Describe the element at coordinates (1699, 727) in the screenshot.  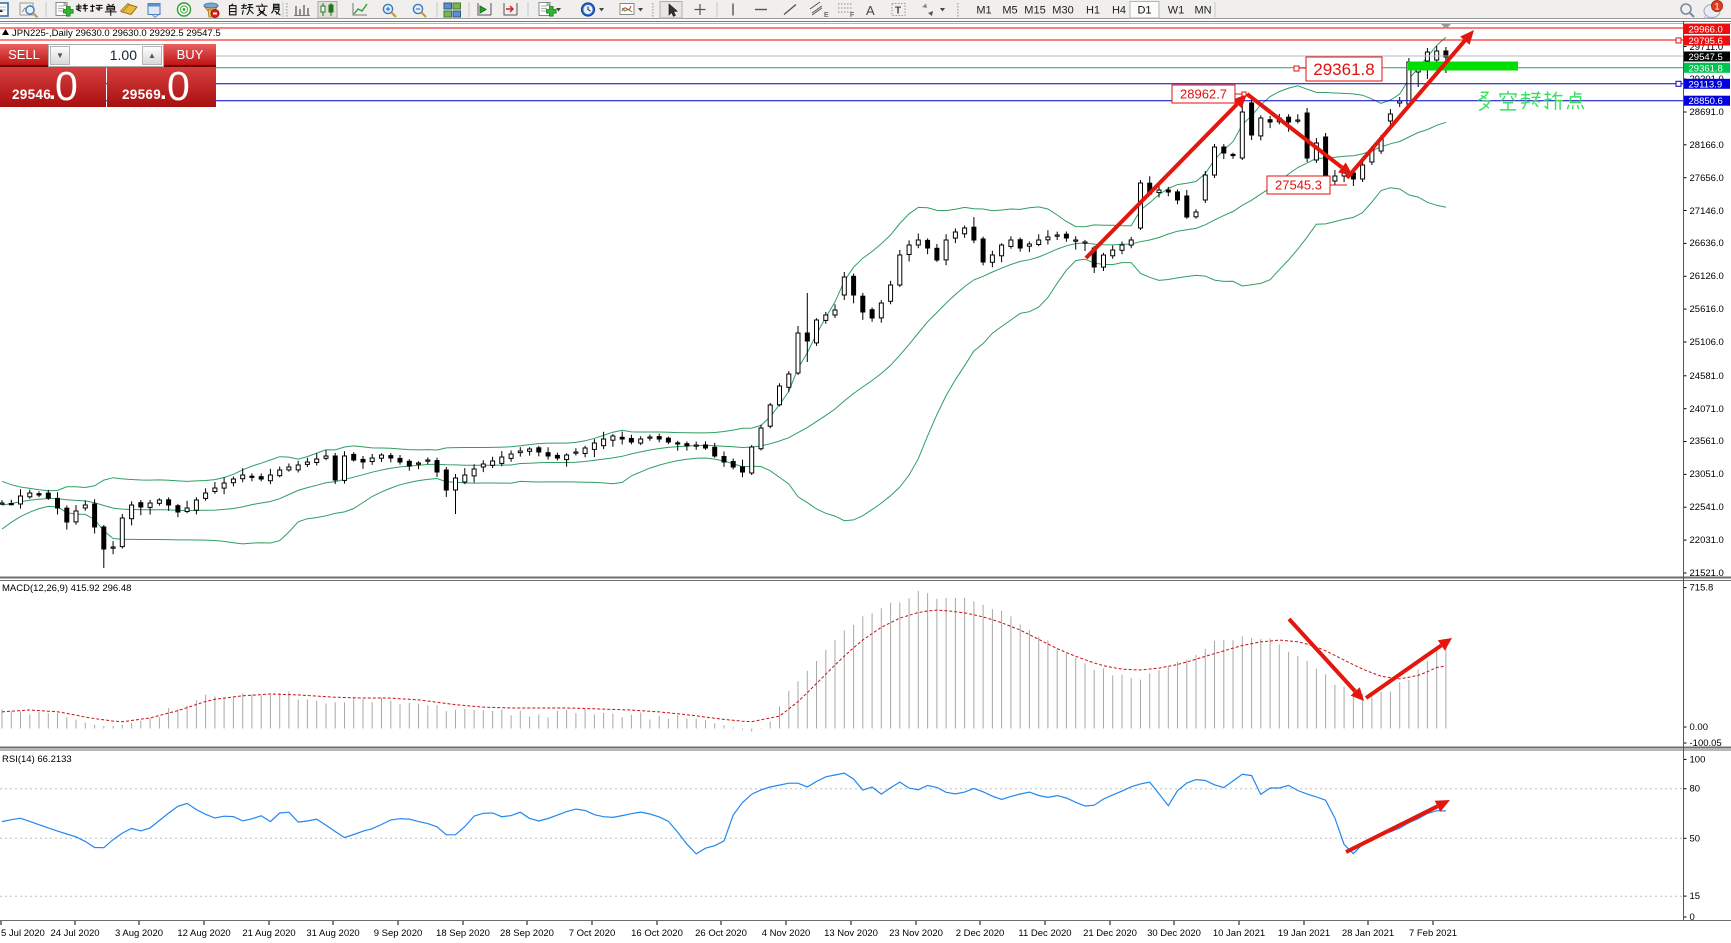
I see `svg-text: 0.00` at that location.